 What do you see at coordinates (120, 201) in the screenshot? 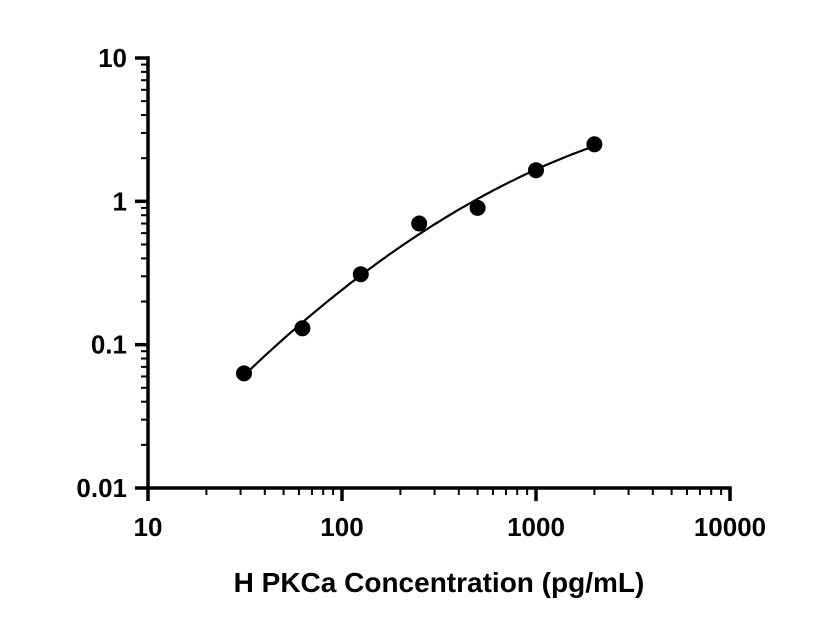
I see `y-tick-label: 1` at bounding box center [120, 201].